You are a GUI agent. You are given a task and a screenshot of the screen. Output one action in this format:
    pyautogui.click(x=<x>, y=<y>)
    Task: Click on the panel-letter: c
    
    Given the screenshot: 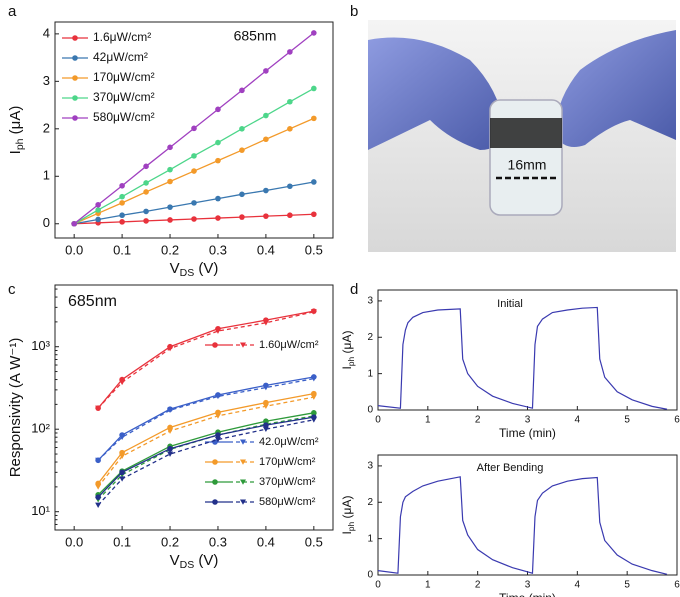 What is the action you would take?
    pyautogui.click(x=12, y=289)
    